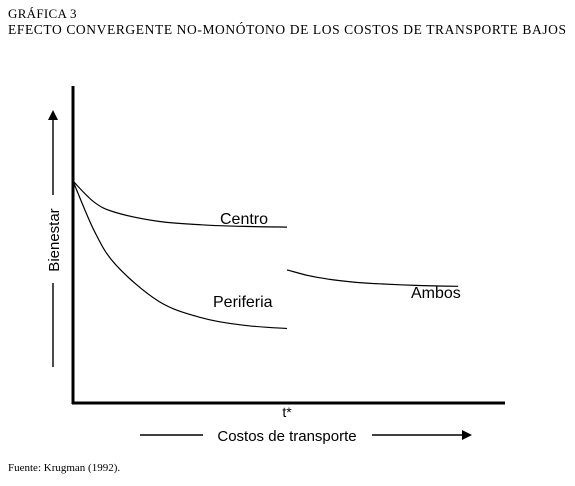 This screenshot has width=575, height=486. What do you see at coordinates (42, 13) in the screenshot?
I see `figure-label: GRÁFICA 3` at bounding box center [42, 13].